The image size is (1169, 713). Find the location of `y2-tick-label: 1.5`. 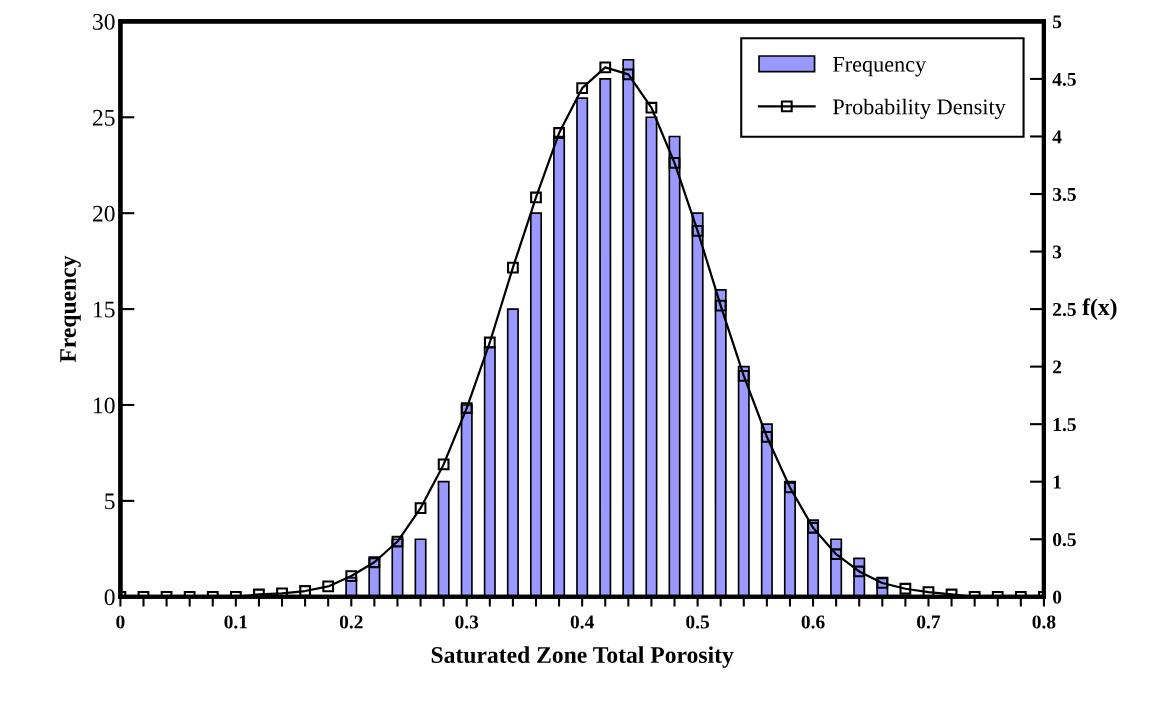

y2-tick-label: 1.5 is located at coordinates (1064, 425).